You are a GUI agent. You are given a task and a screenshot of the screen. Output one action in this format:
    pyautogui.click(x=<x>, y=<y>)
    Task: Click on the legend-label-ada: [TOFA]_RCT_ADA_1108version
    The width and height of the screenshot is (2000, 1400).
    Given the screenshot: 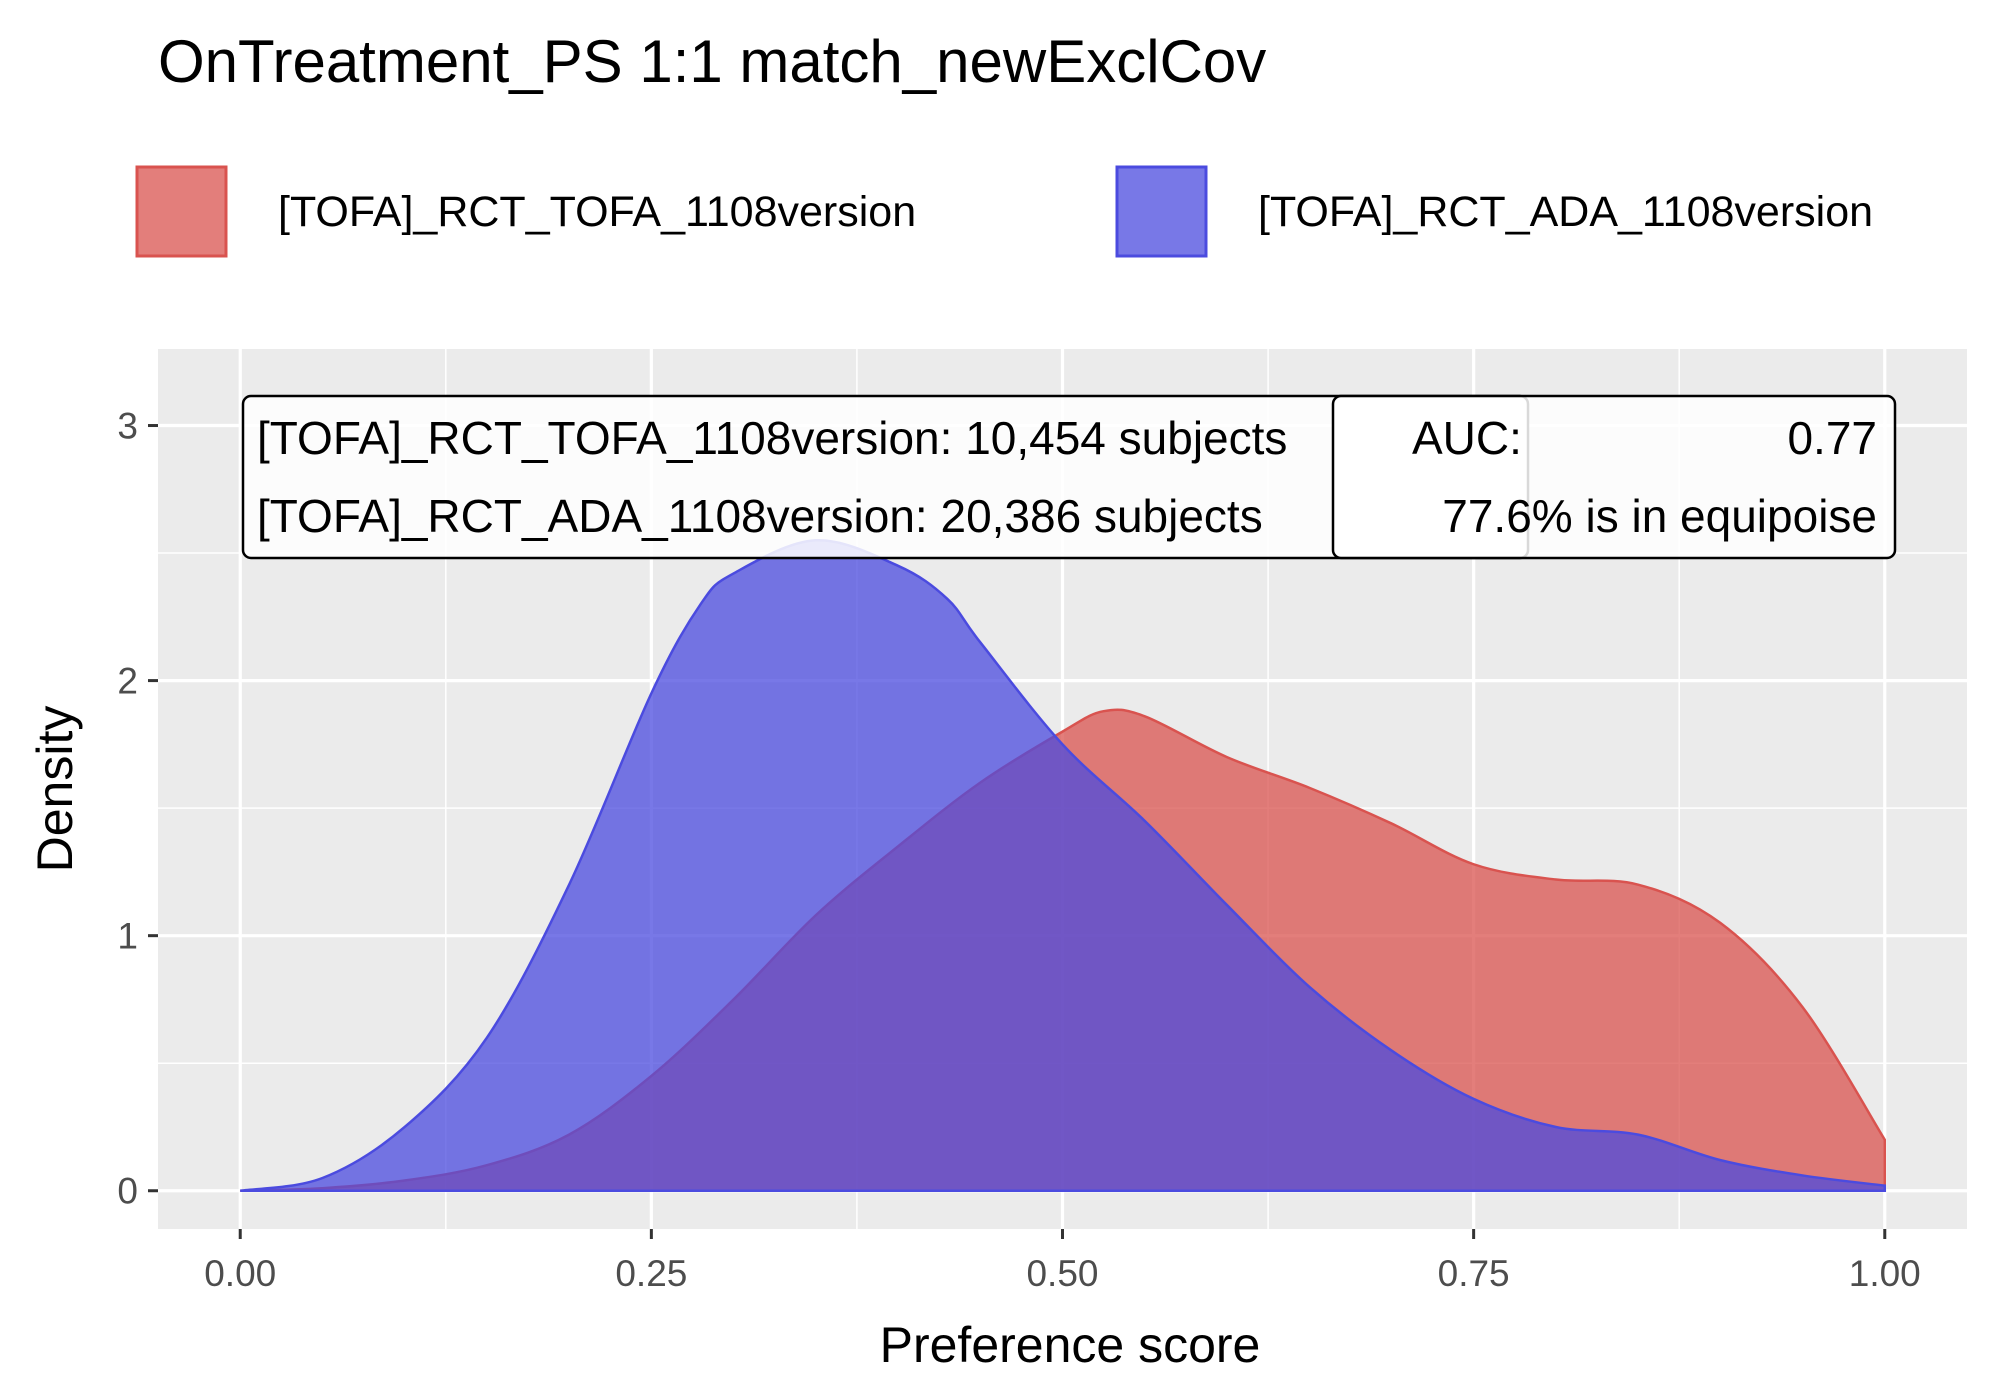 What is the action you would take?
    pyautogui.click(x=1565, y=212)
    